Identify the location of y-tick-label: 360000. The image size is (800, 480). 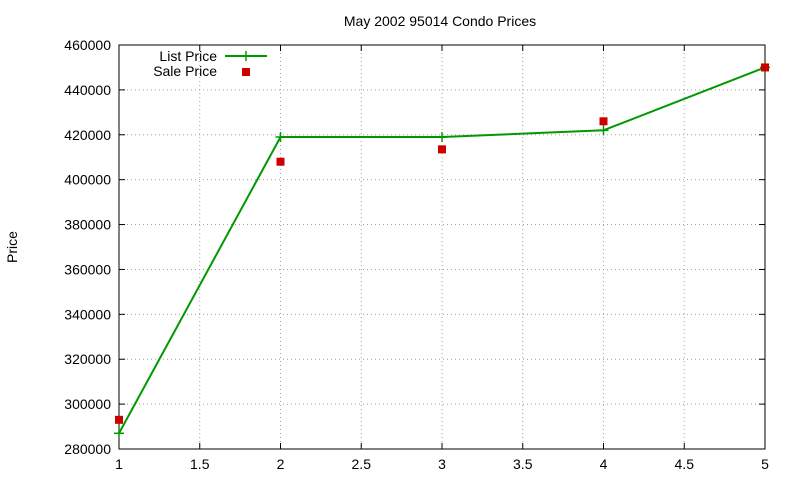
(87, 269).